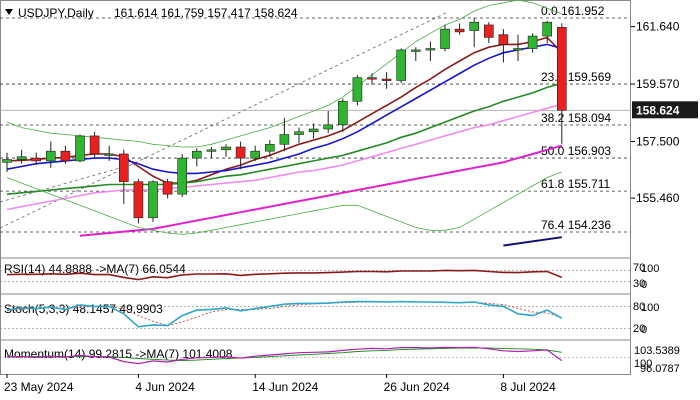 This screenshot has width=700, height=400. Describe the element at coordinates (658, 141) in the screenshot. I see `price-tick-label: 157.500` at that location.